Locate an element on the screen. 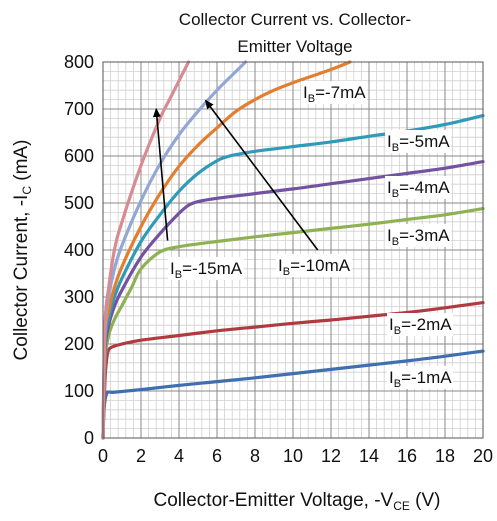 This screenshot has height=521, width=497. x-tick-label: 14 is located at coordinates (369, 456).